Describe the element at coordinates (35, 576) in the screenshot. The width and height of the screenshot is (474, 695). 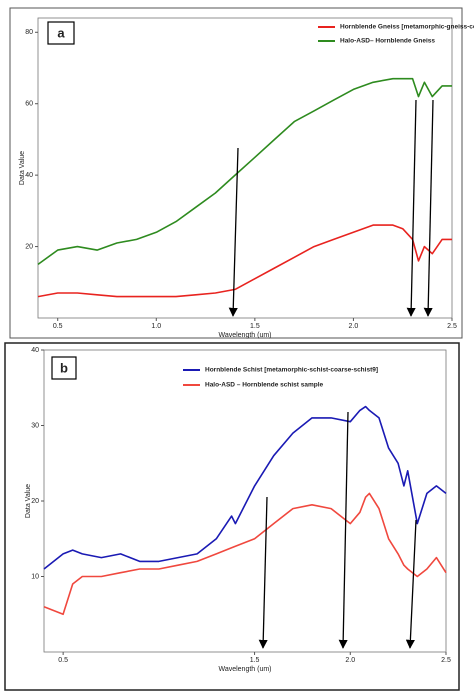
I see `y-tick-label: 10` at that location.